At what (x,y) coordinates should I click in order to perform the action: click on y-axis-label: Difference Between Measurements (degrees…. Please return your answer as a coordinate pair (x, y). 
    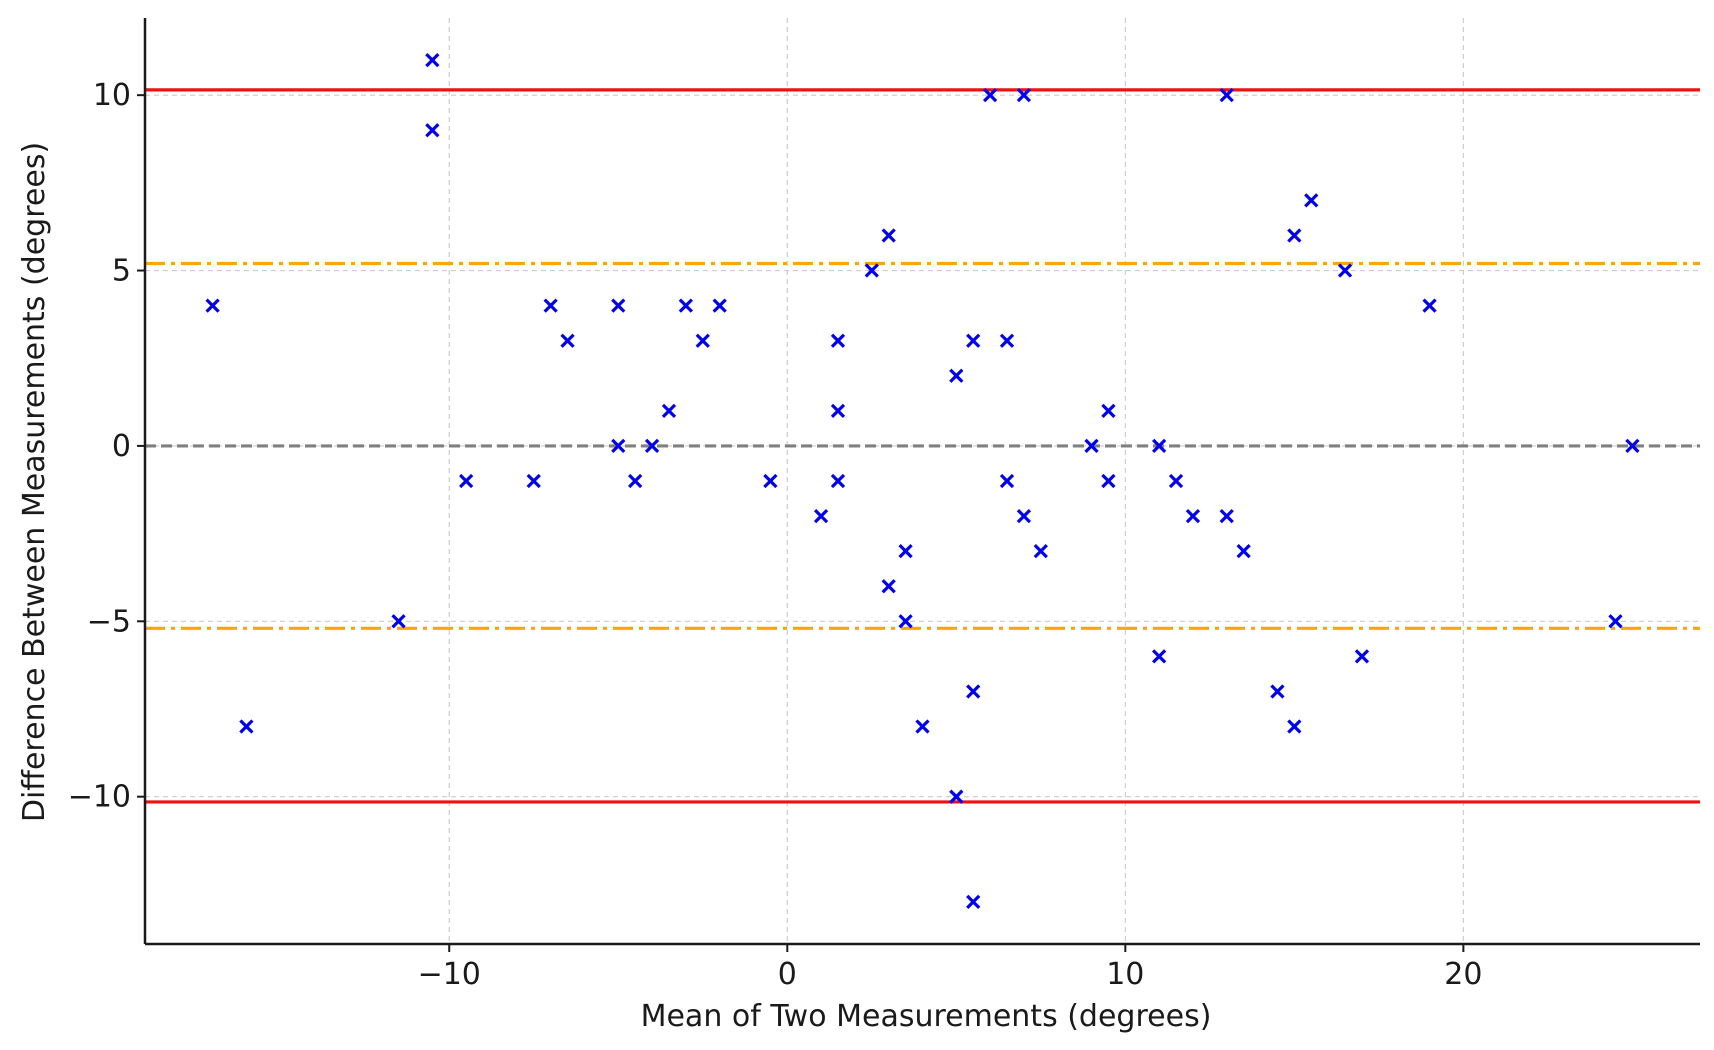
    Looking at the image, I should click on (34, 482).